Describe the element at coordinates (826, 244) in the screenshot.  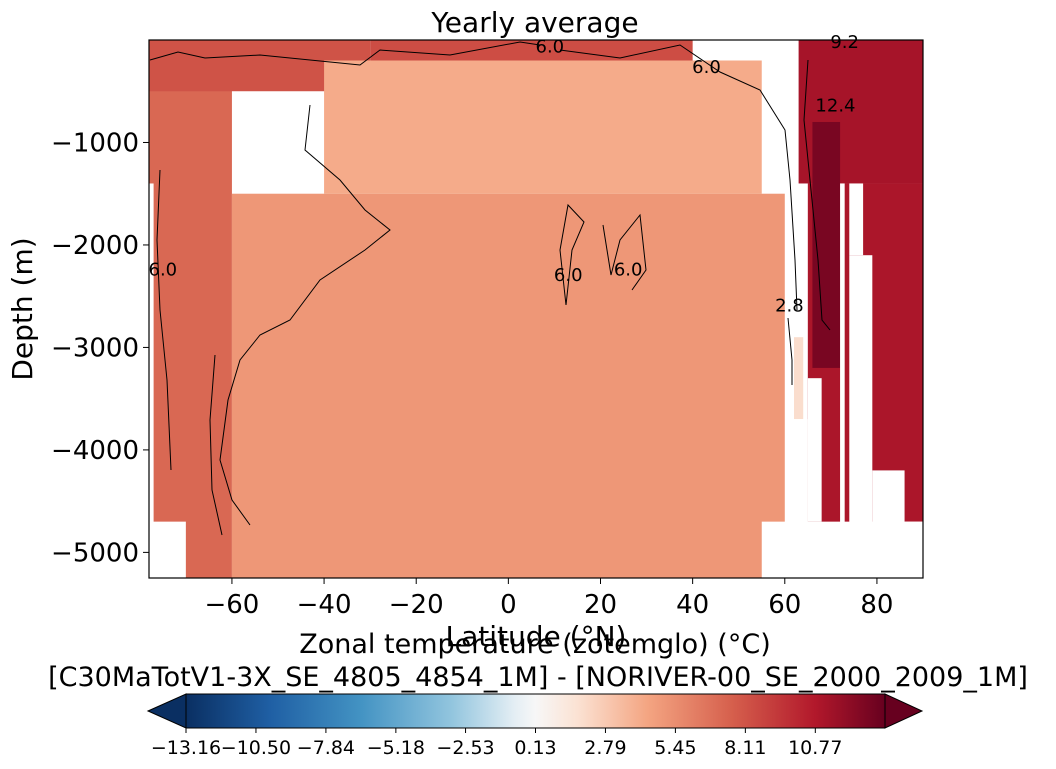
I see `field-region-high_lat_core` at that location.